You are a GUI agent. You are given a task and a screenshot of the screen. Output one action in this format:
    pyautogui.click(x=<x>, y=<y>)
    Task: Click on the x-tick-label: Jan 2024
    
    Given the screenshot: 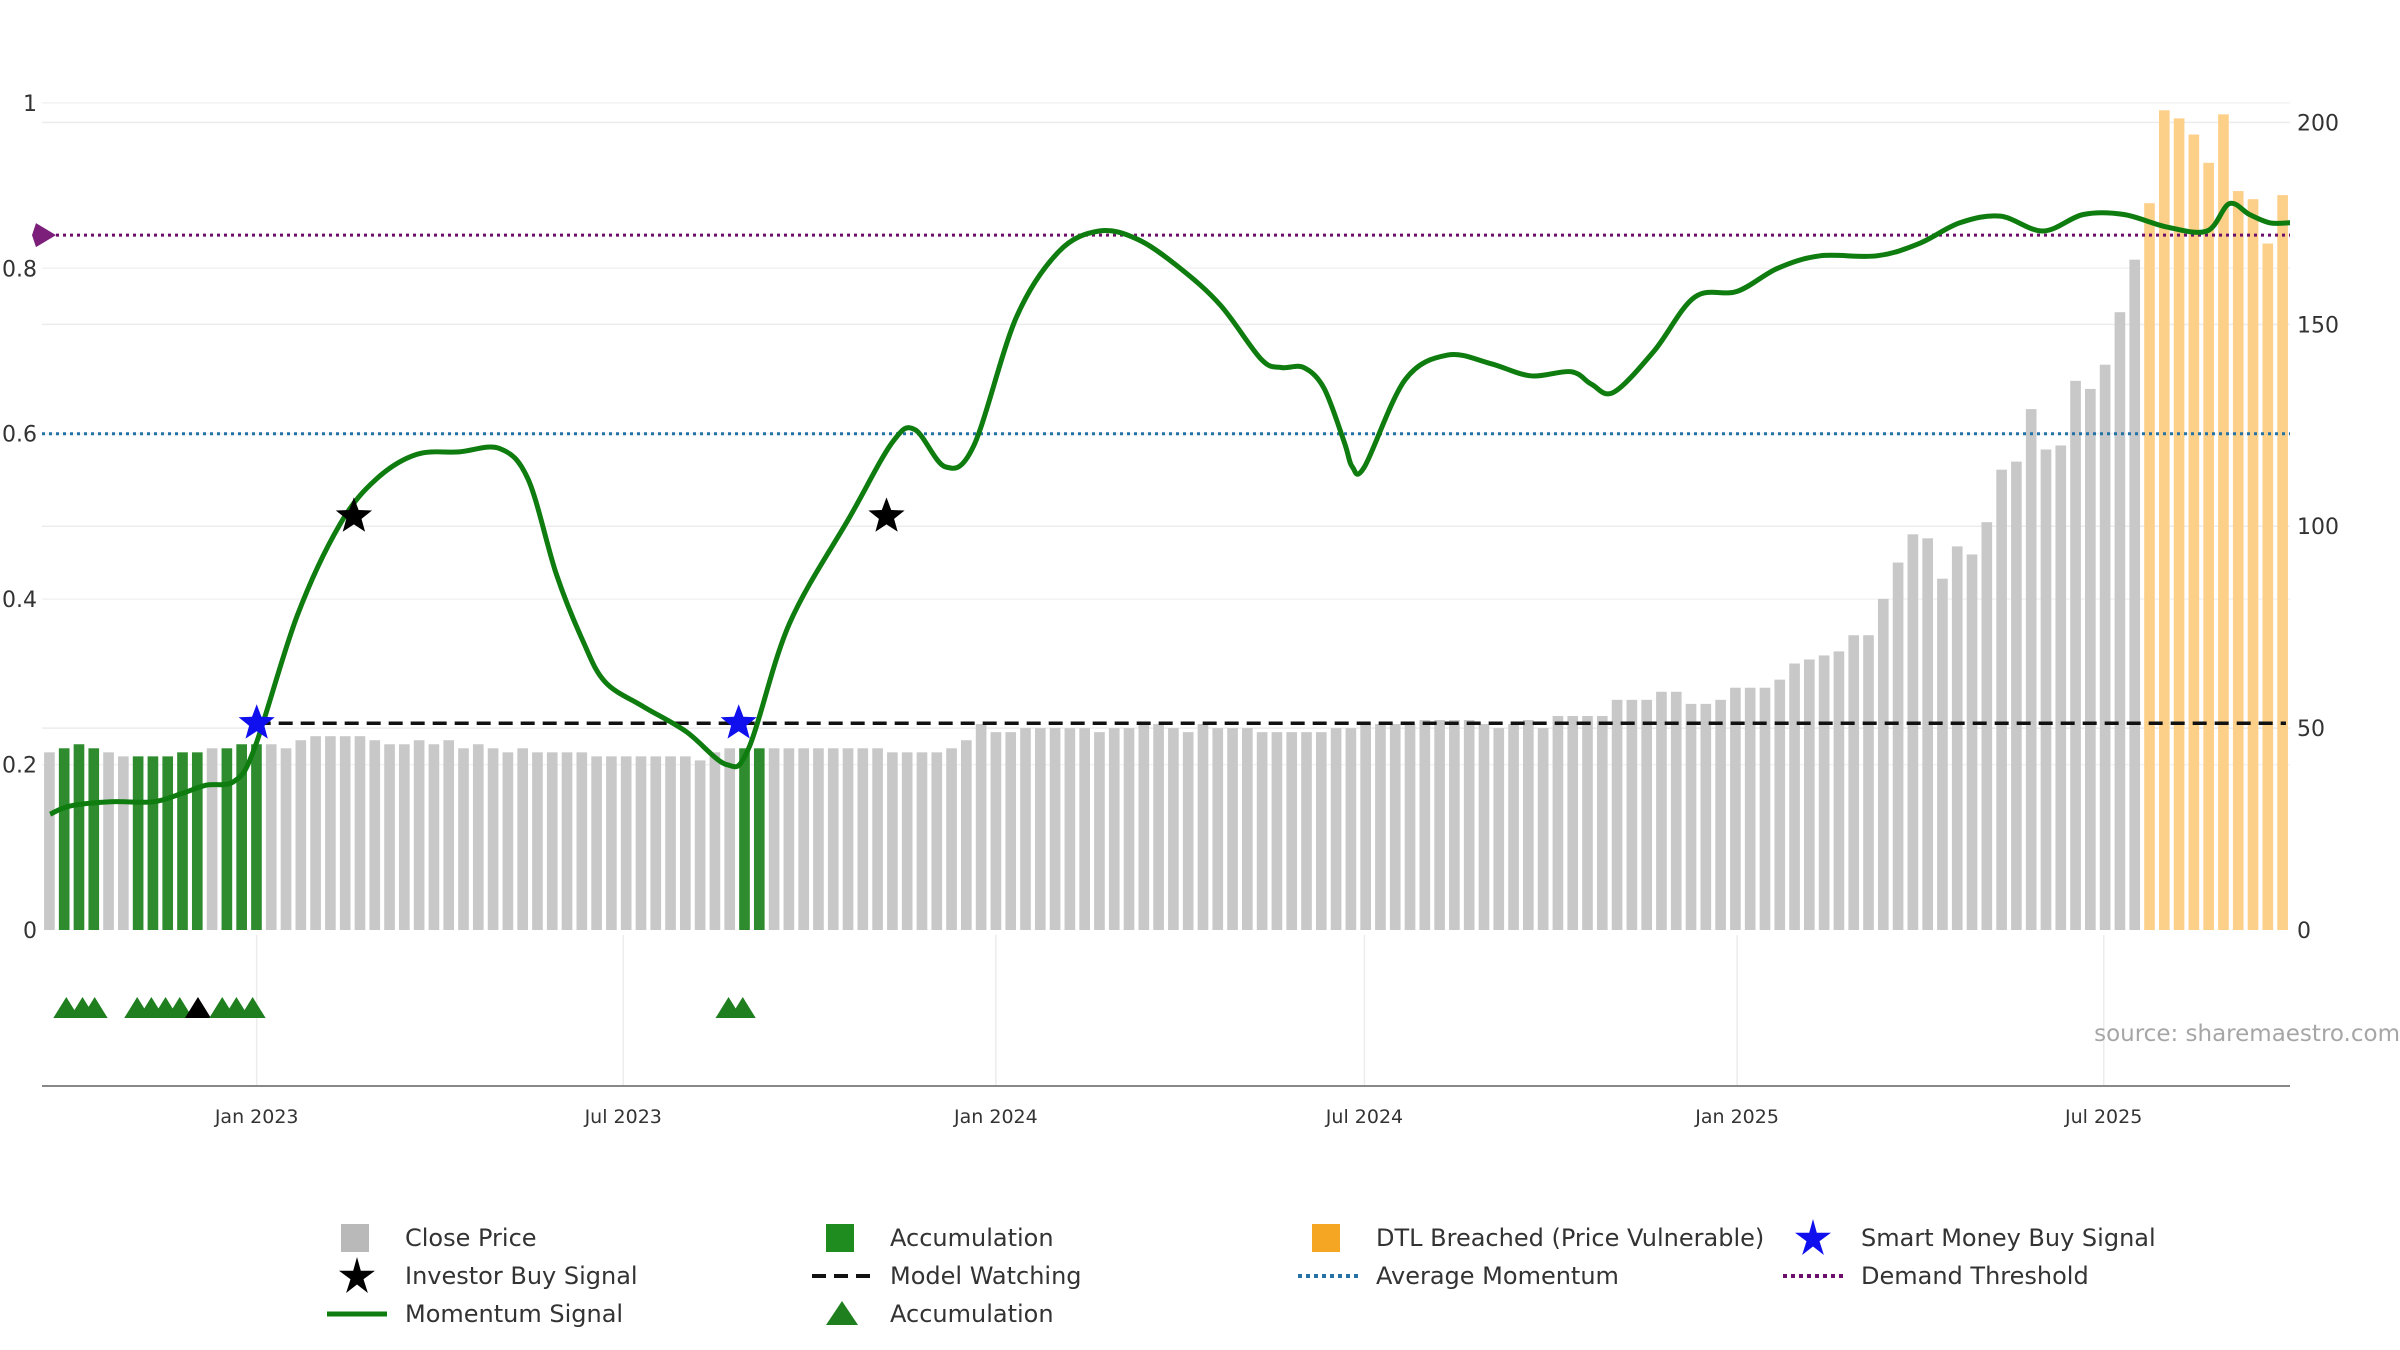 What is the action you would take?
    pyautogui.click(x=995, y=1117)
    